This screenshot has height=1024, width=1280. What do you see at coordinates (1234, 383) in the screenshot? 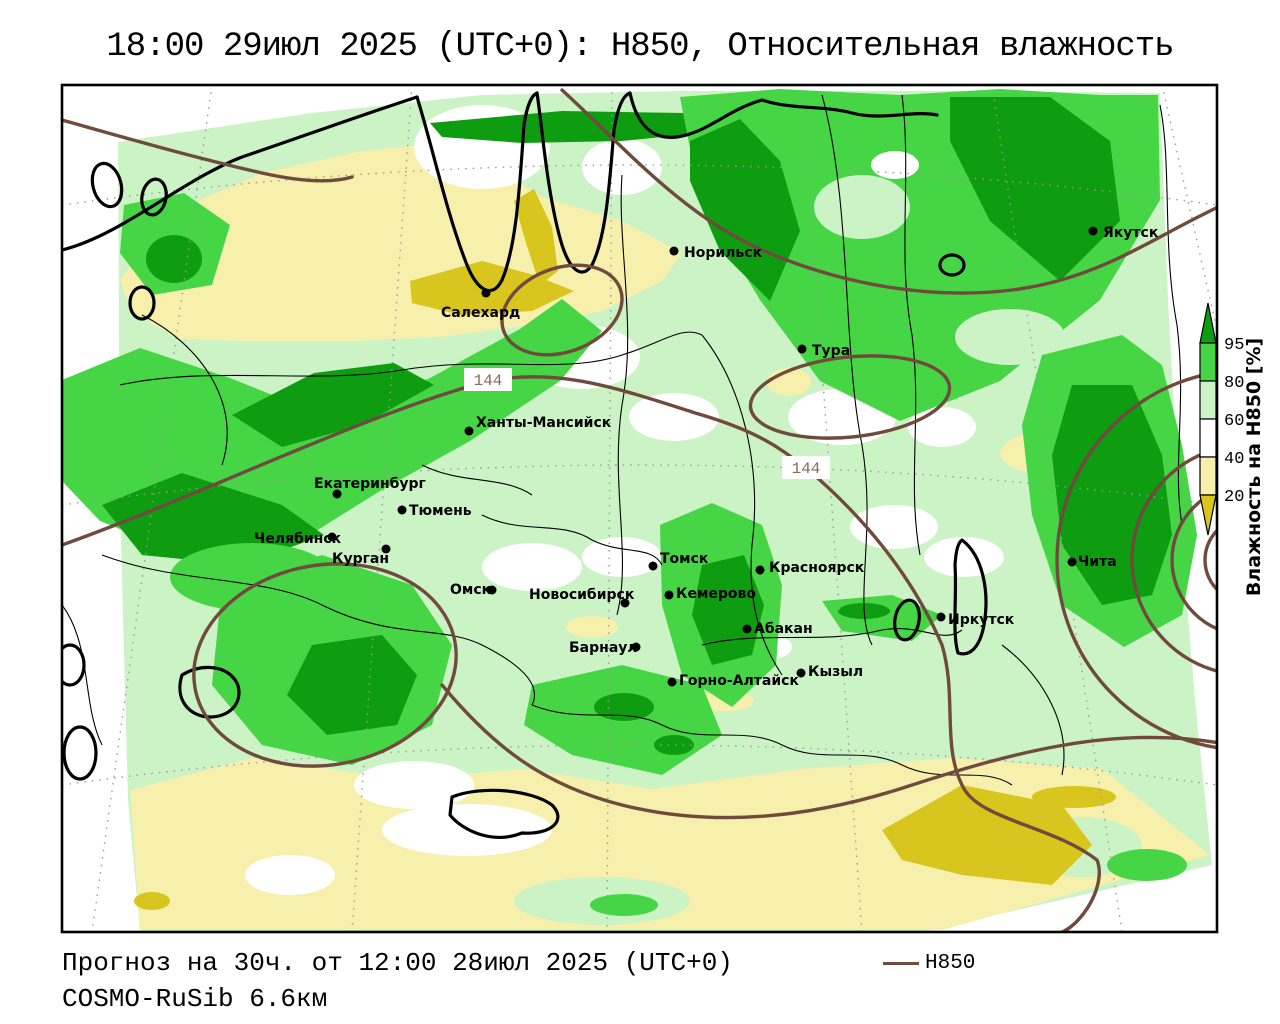
I see `colorbar-tick-80: 80` at bounding box center [1234, 383].